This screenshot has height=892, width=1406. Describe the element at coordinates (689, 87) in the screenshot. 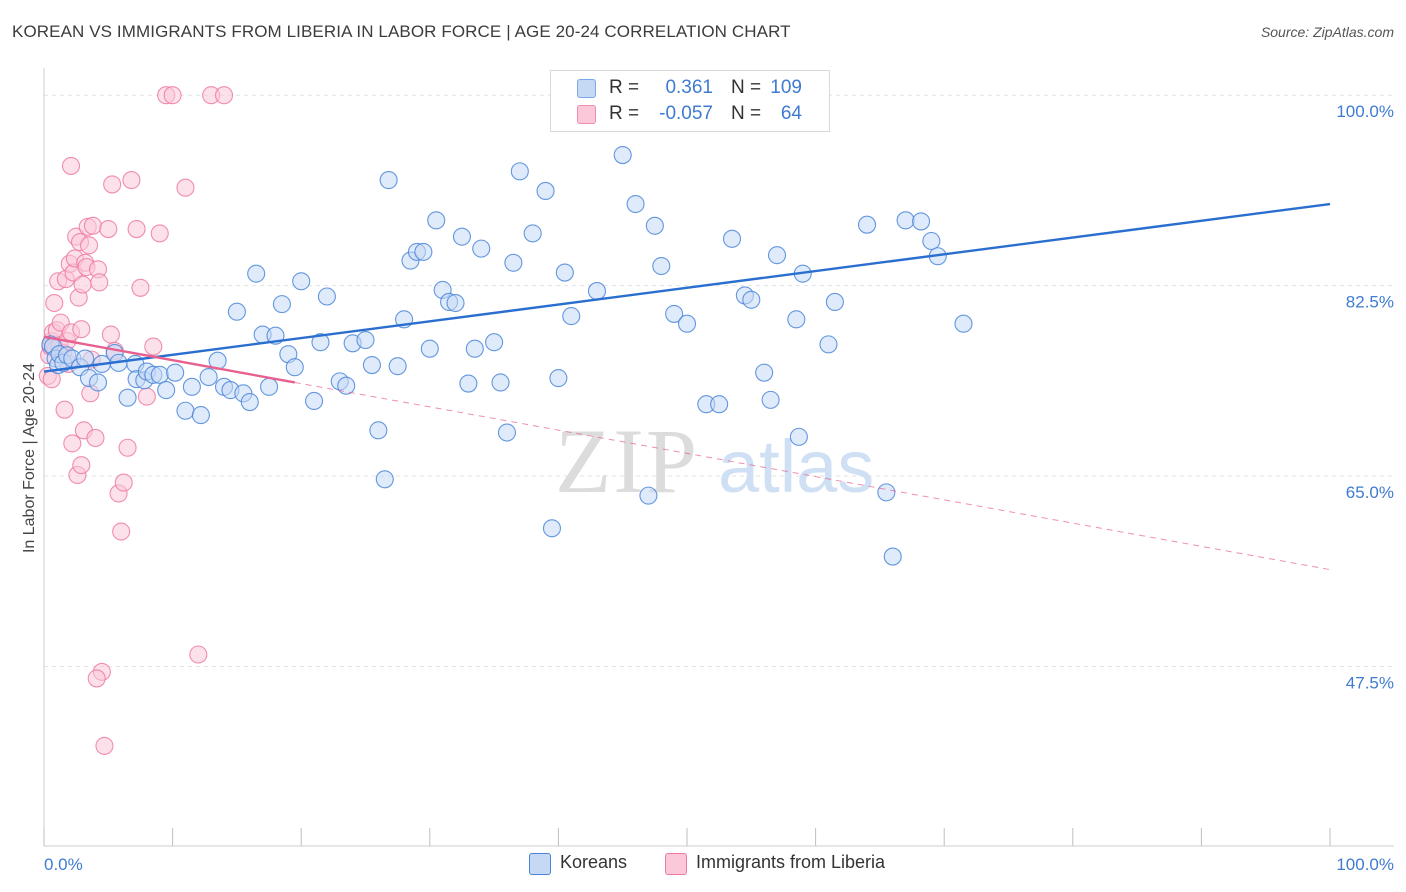

I see `r-value: 0.361` at that location.